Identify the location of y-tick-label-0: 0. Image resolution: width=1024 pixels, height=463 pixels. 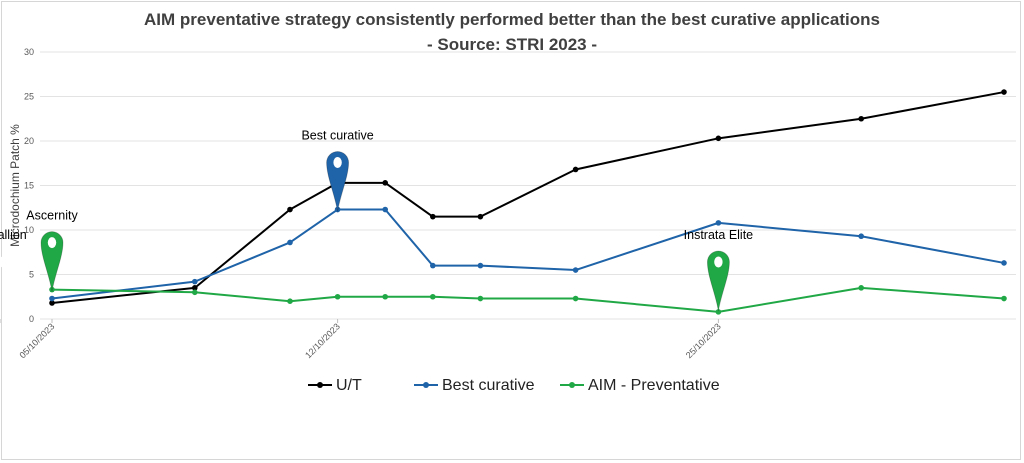
(31, 319).